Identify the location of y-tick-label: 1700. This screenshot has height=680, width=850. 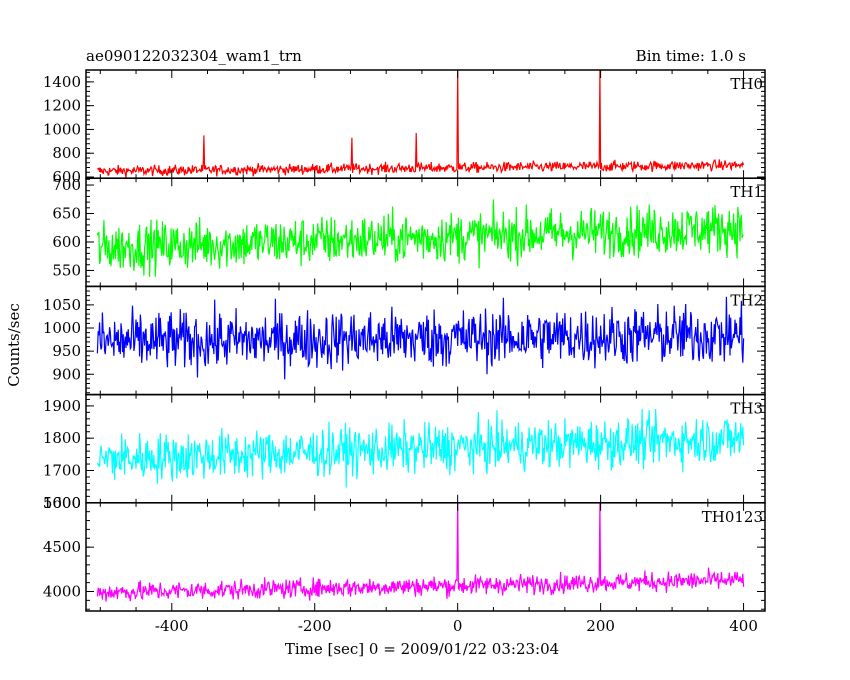
(62, 471).